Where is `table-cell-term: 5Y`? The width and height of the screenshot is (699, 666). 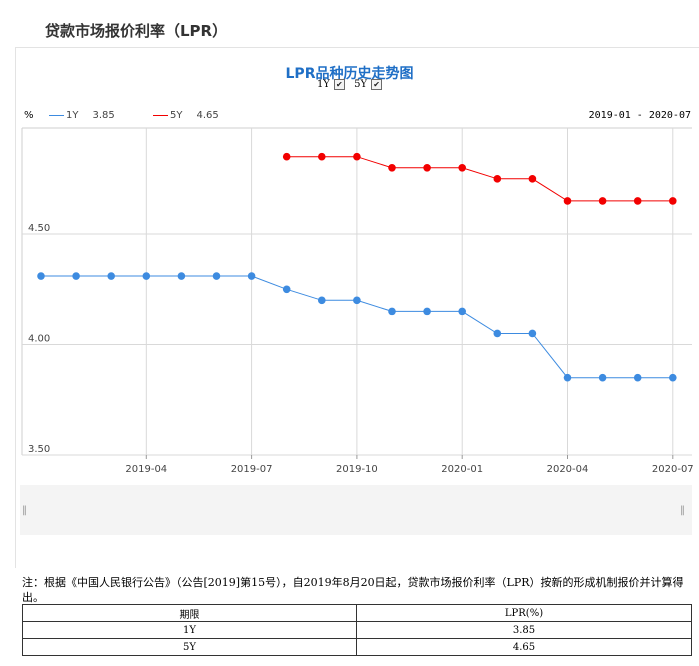 table-cell-term: 5Y is located at coordinates (189, 647).